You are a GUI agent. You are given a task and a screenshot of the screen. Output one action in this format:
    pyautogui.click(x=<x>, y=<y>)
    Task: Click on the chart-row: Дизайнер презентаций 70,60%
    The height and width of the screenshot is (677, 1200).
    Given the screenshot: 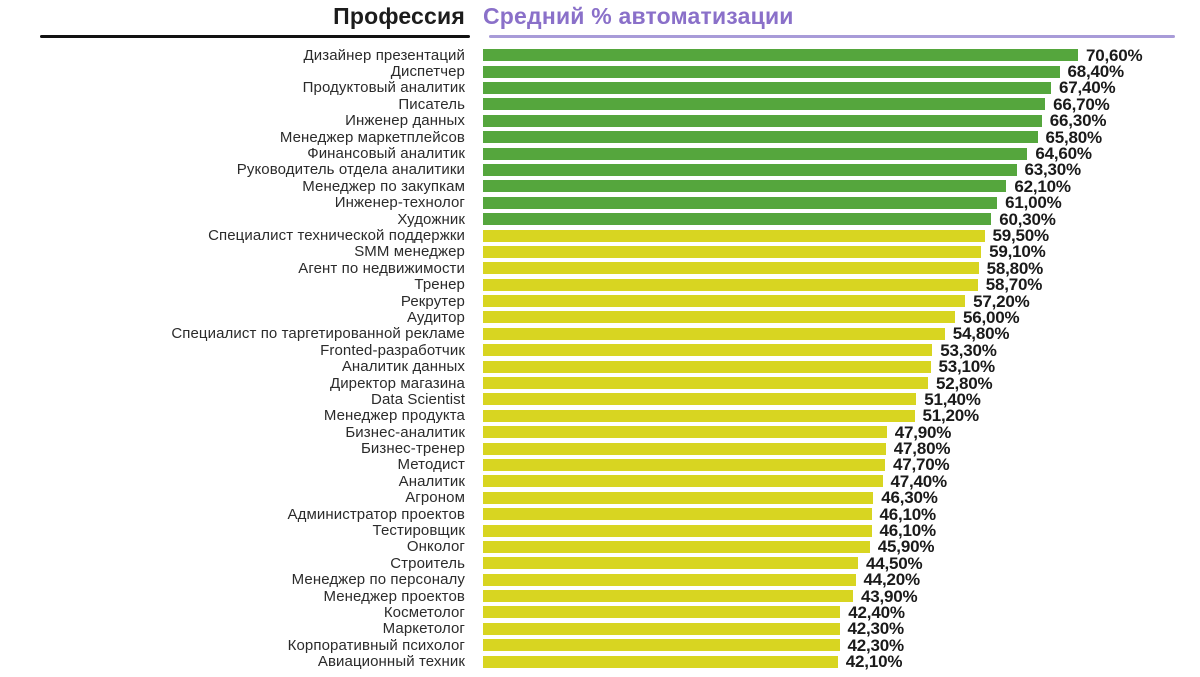 What is the action you would take?
    pyautogui.click(x=600, y=55)
    